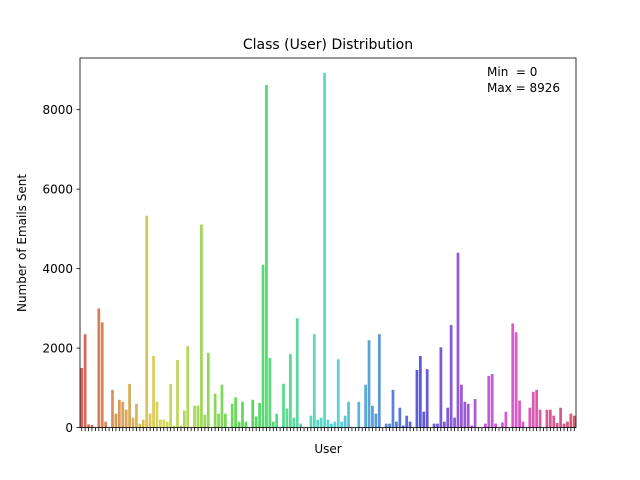  Describe the element at coordinates (57, 189) in the screenshot. I see `y-tick-label: 6000` at that location.